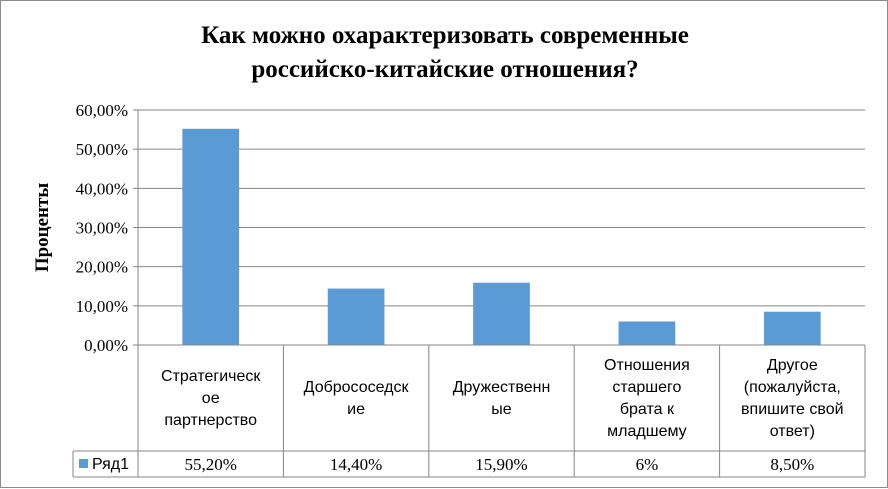 Image resolution: width=888 pixels, height=489 pixels. What do you see at coordinates (210, 420) in the screenshot?
I see `category-label: партнерство` at bounding box center [210, 420].